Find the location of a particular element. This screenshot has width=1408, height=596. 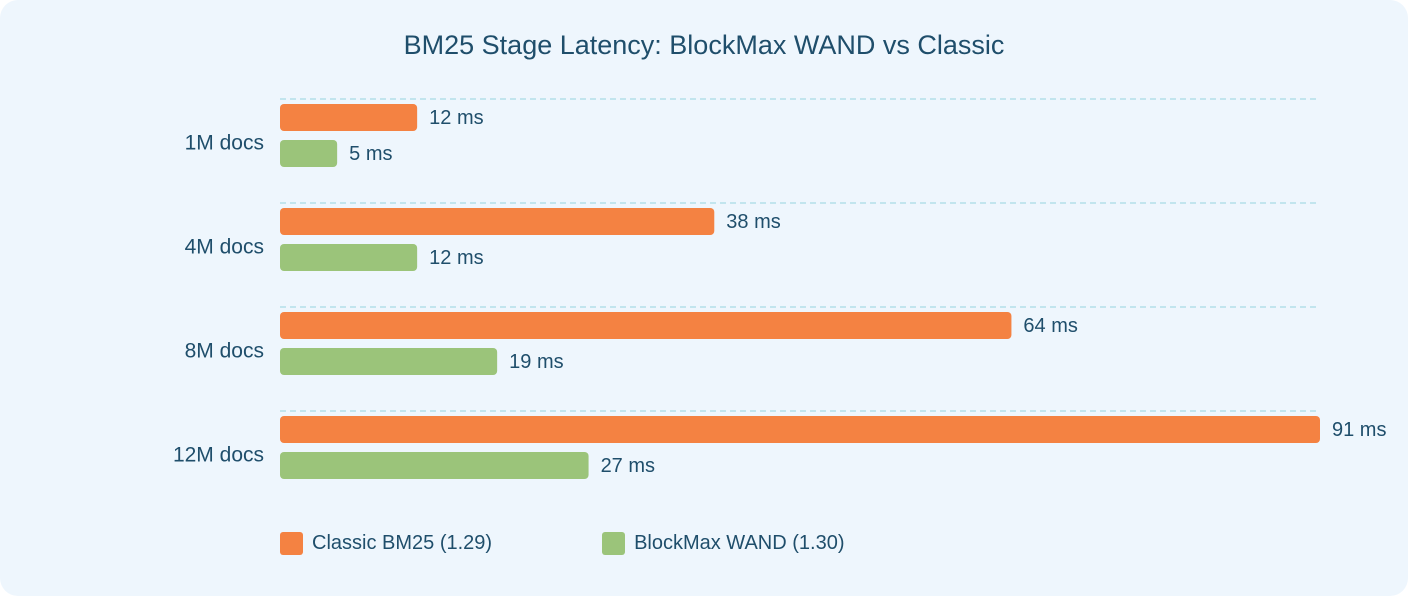

value-label: 38 ms is located at coordinates (753, 222).